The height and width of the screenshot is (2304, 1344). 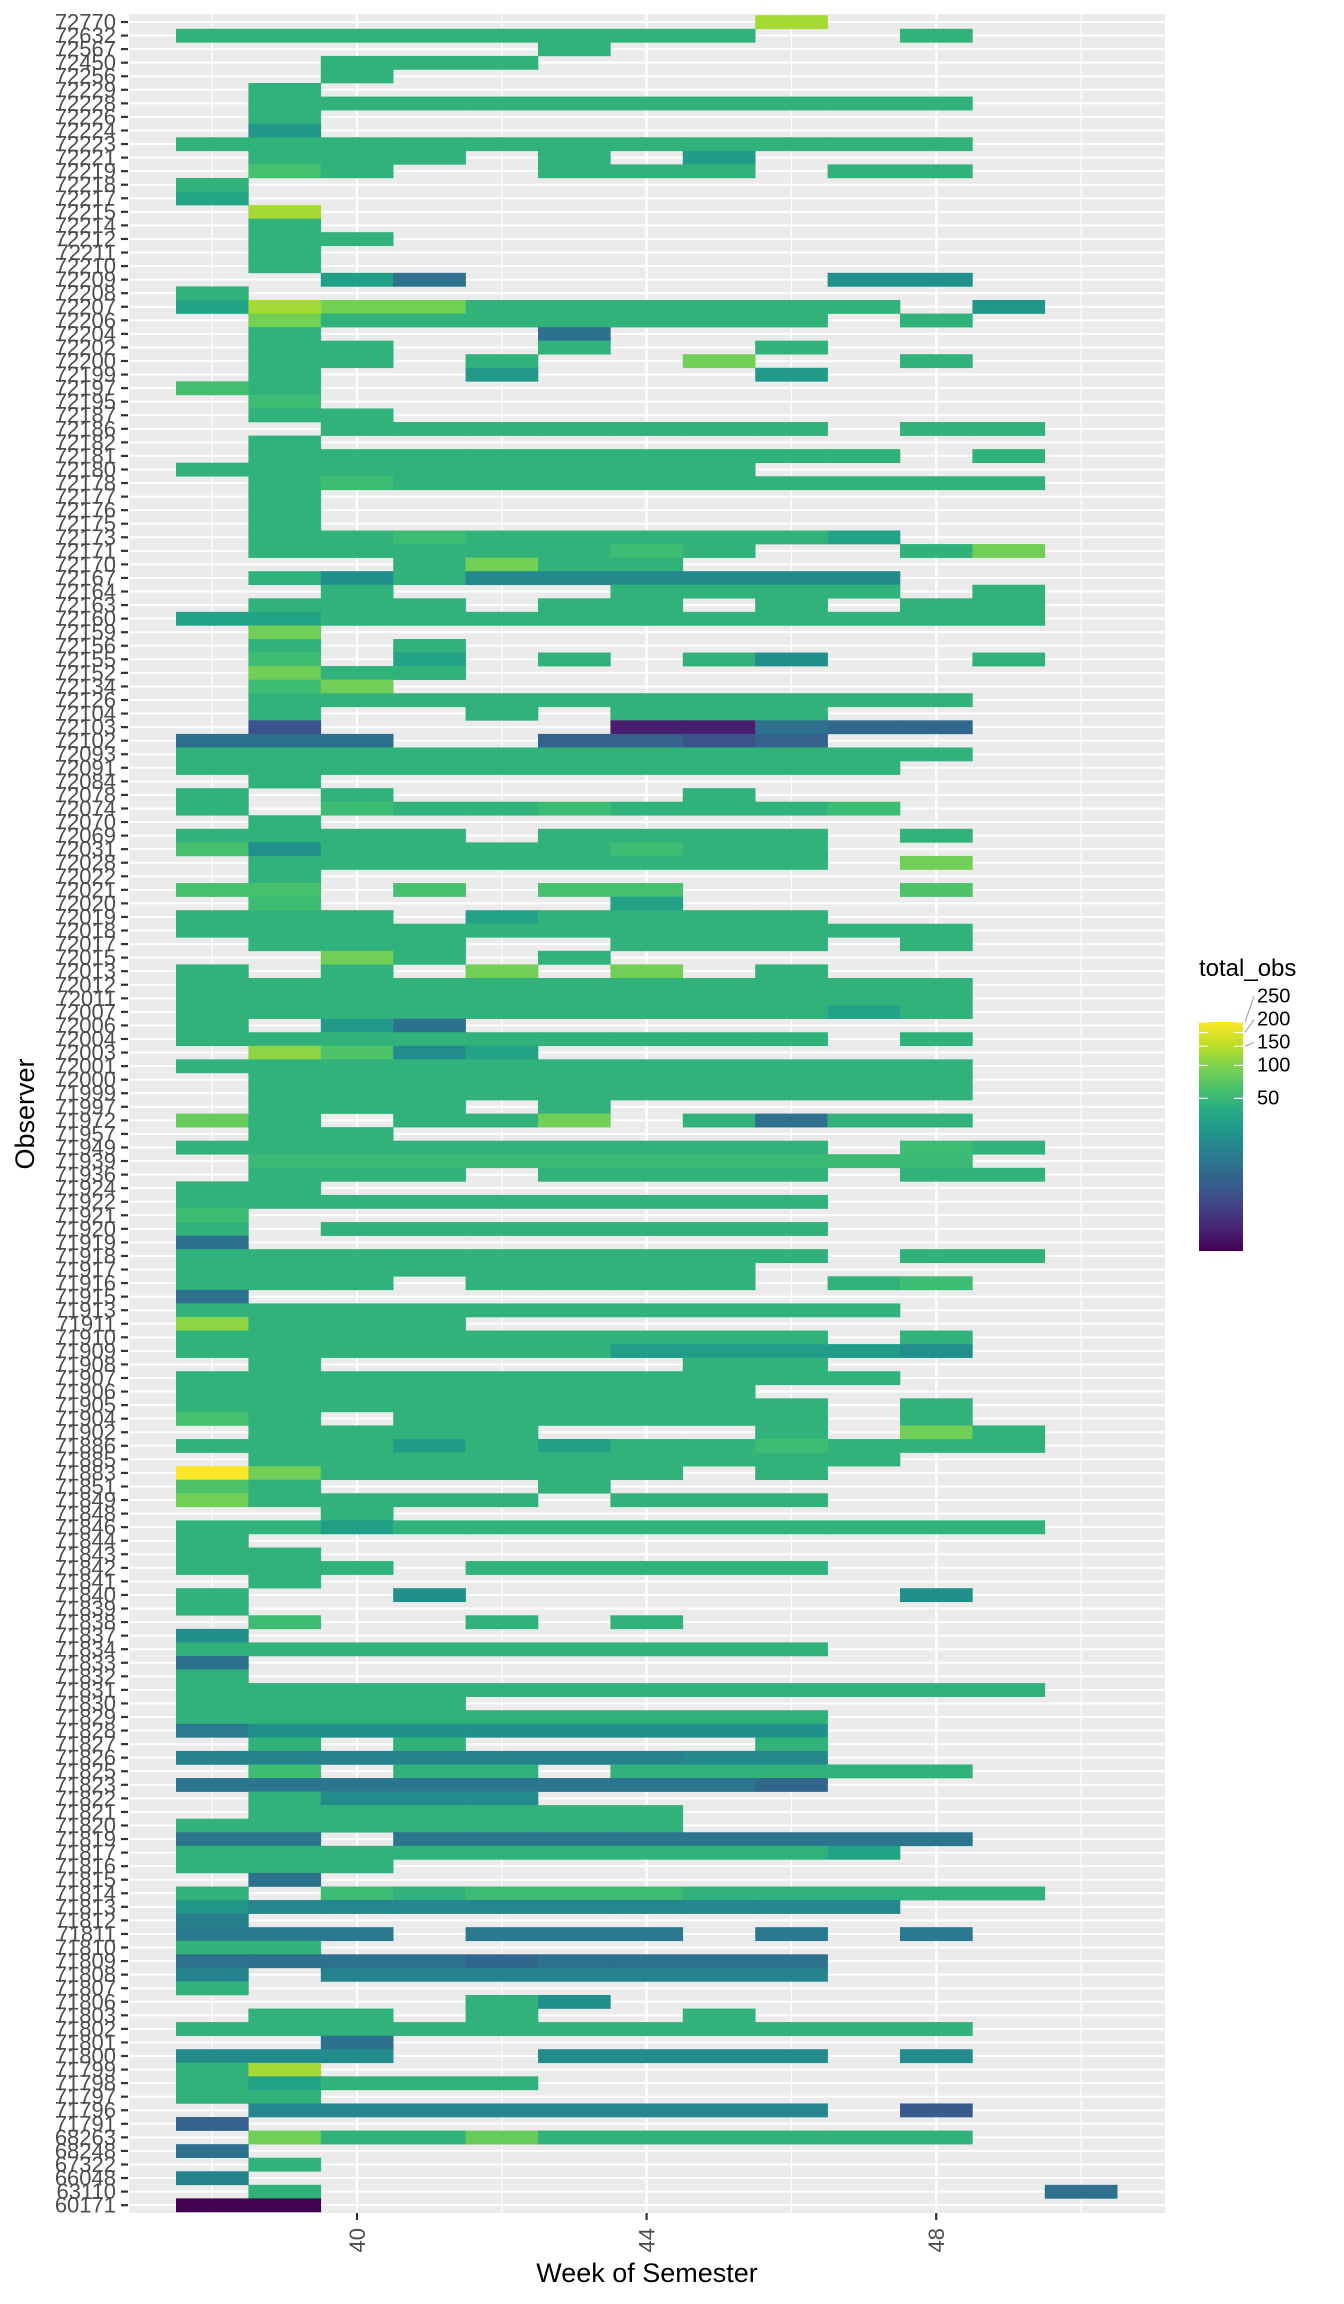 I want to click on y-tick-label: 71957, so click(x=85, y=1133).